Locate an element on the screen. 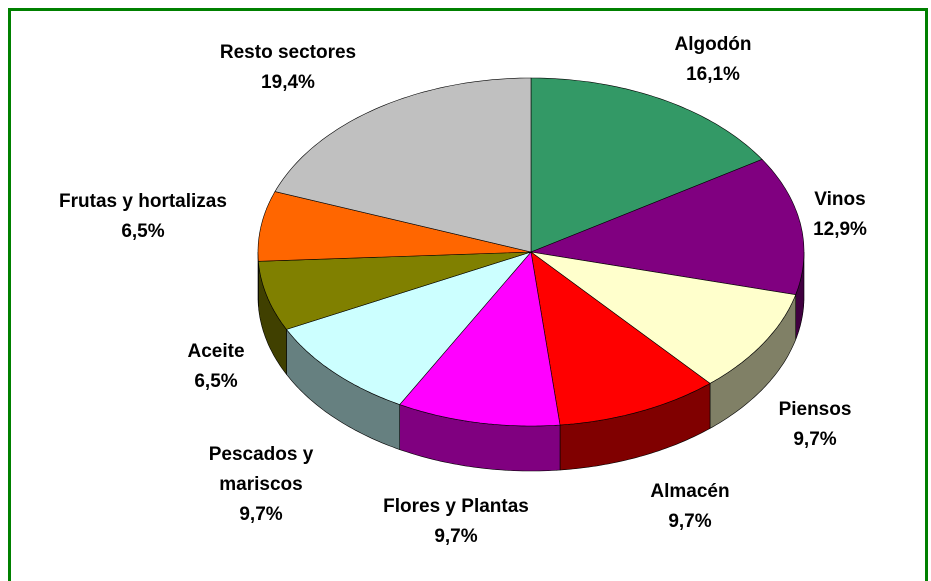 This screenshot has height=581, width=931. value-label: 12,9% is located at coordinates (840, 230).